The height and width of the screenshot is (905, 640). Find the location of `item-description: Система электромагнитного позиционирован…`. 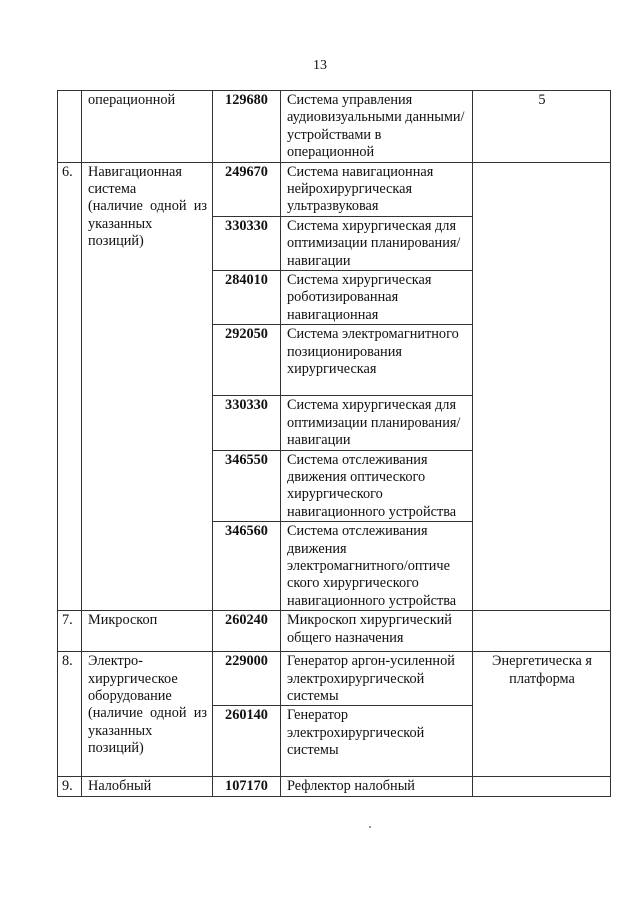

item-description: Система электромагнитного позиционирован… is located at coordinates (376, 360).